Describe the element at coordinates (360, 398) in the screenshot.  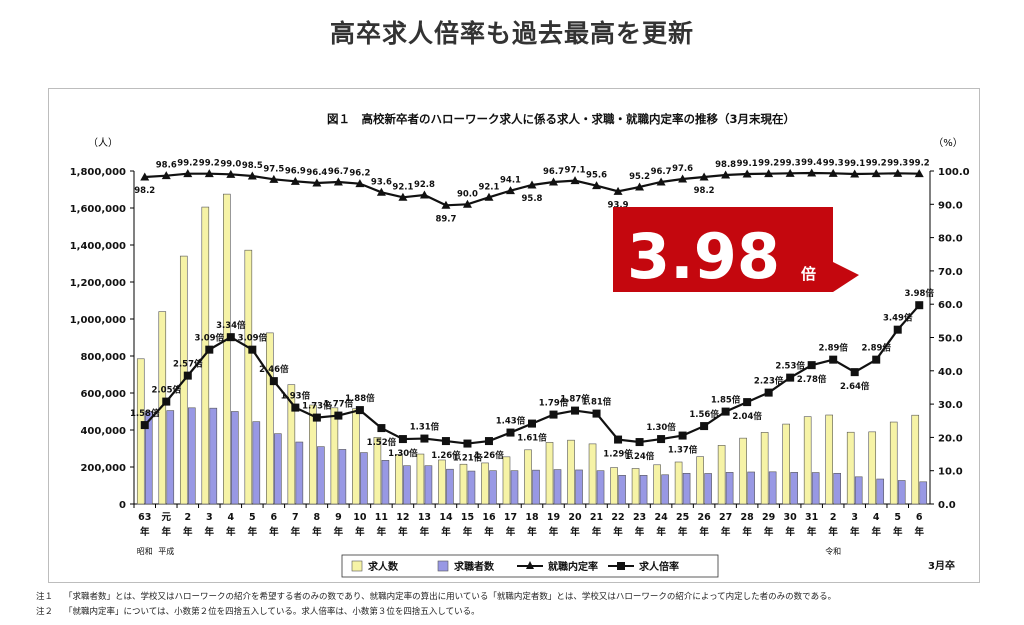
I see `ratio-label-10: 1.88倍` at that location.